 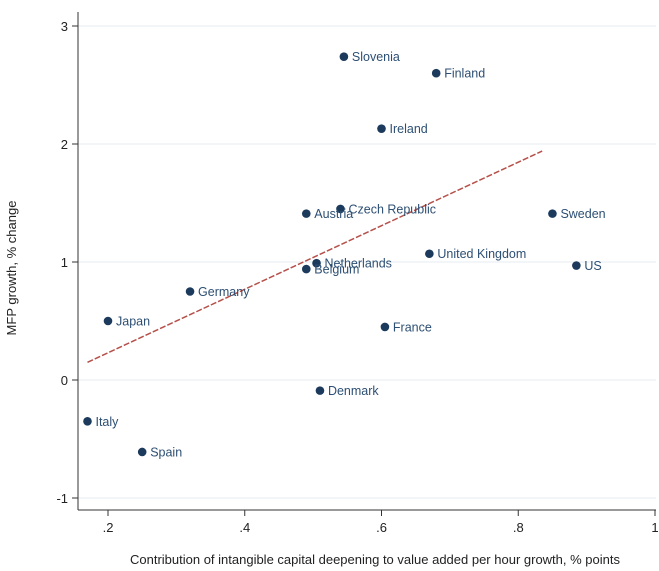 I want to click on y-tick-label: -1, so click(x=62, y=498).